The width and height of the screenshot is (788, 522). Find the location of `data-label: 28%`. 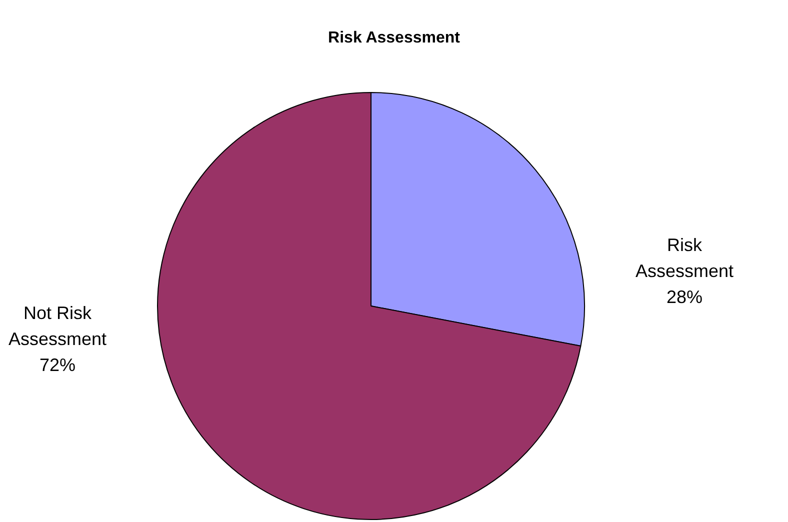

data-label: 28% is located at coordinates (684, 296).